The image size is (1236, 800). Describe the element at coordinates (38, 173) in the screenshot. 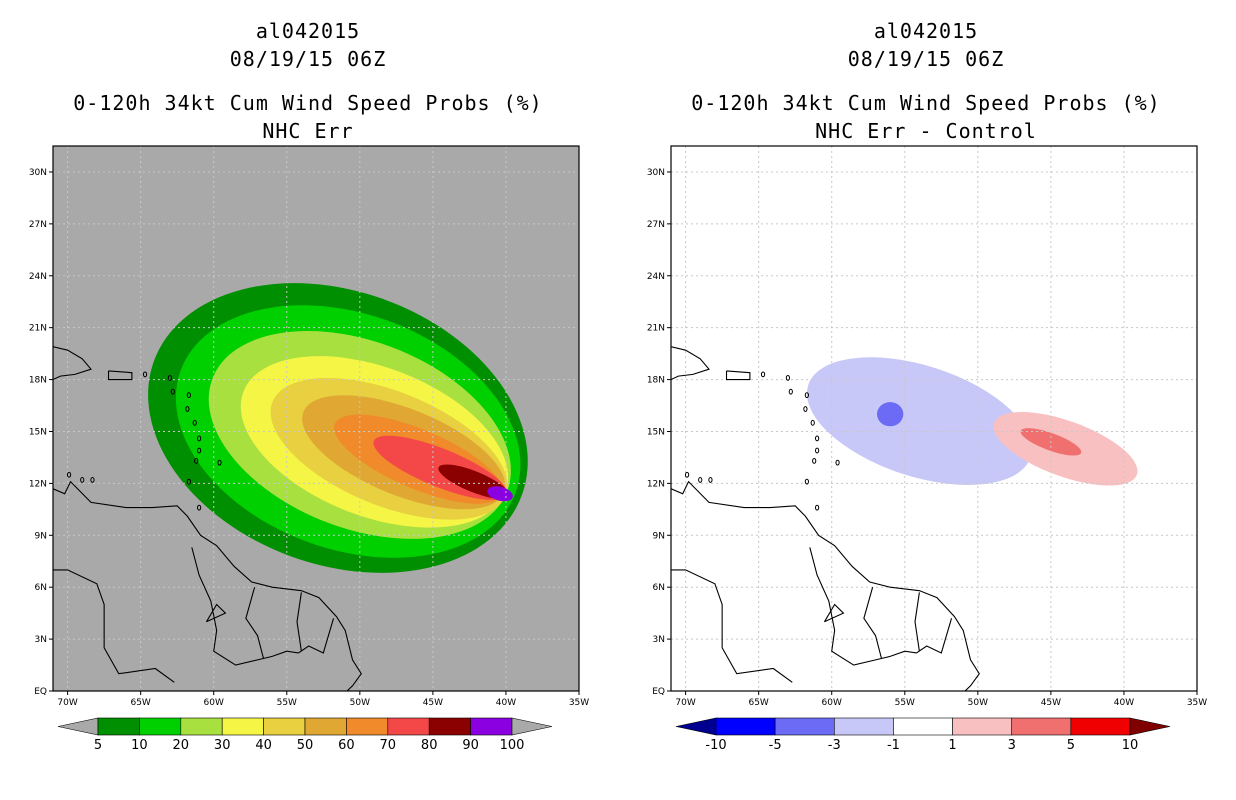

I see `y-tick-label: 30N` at that location.